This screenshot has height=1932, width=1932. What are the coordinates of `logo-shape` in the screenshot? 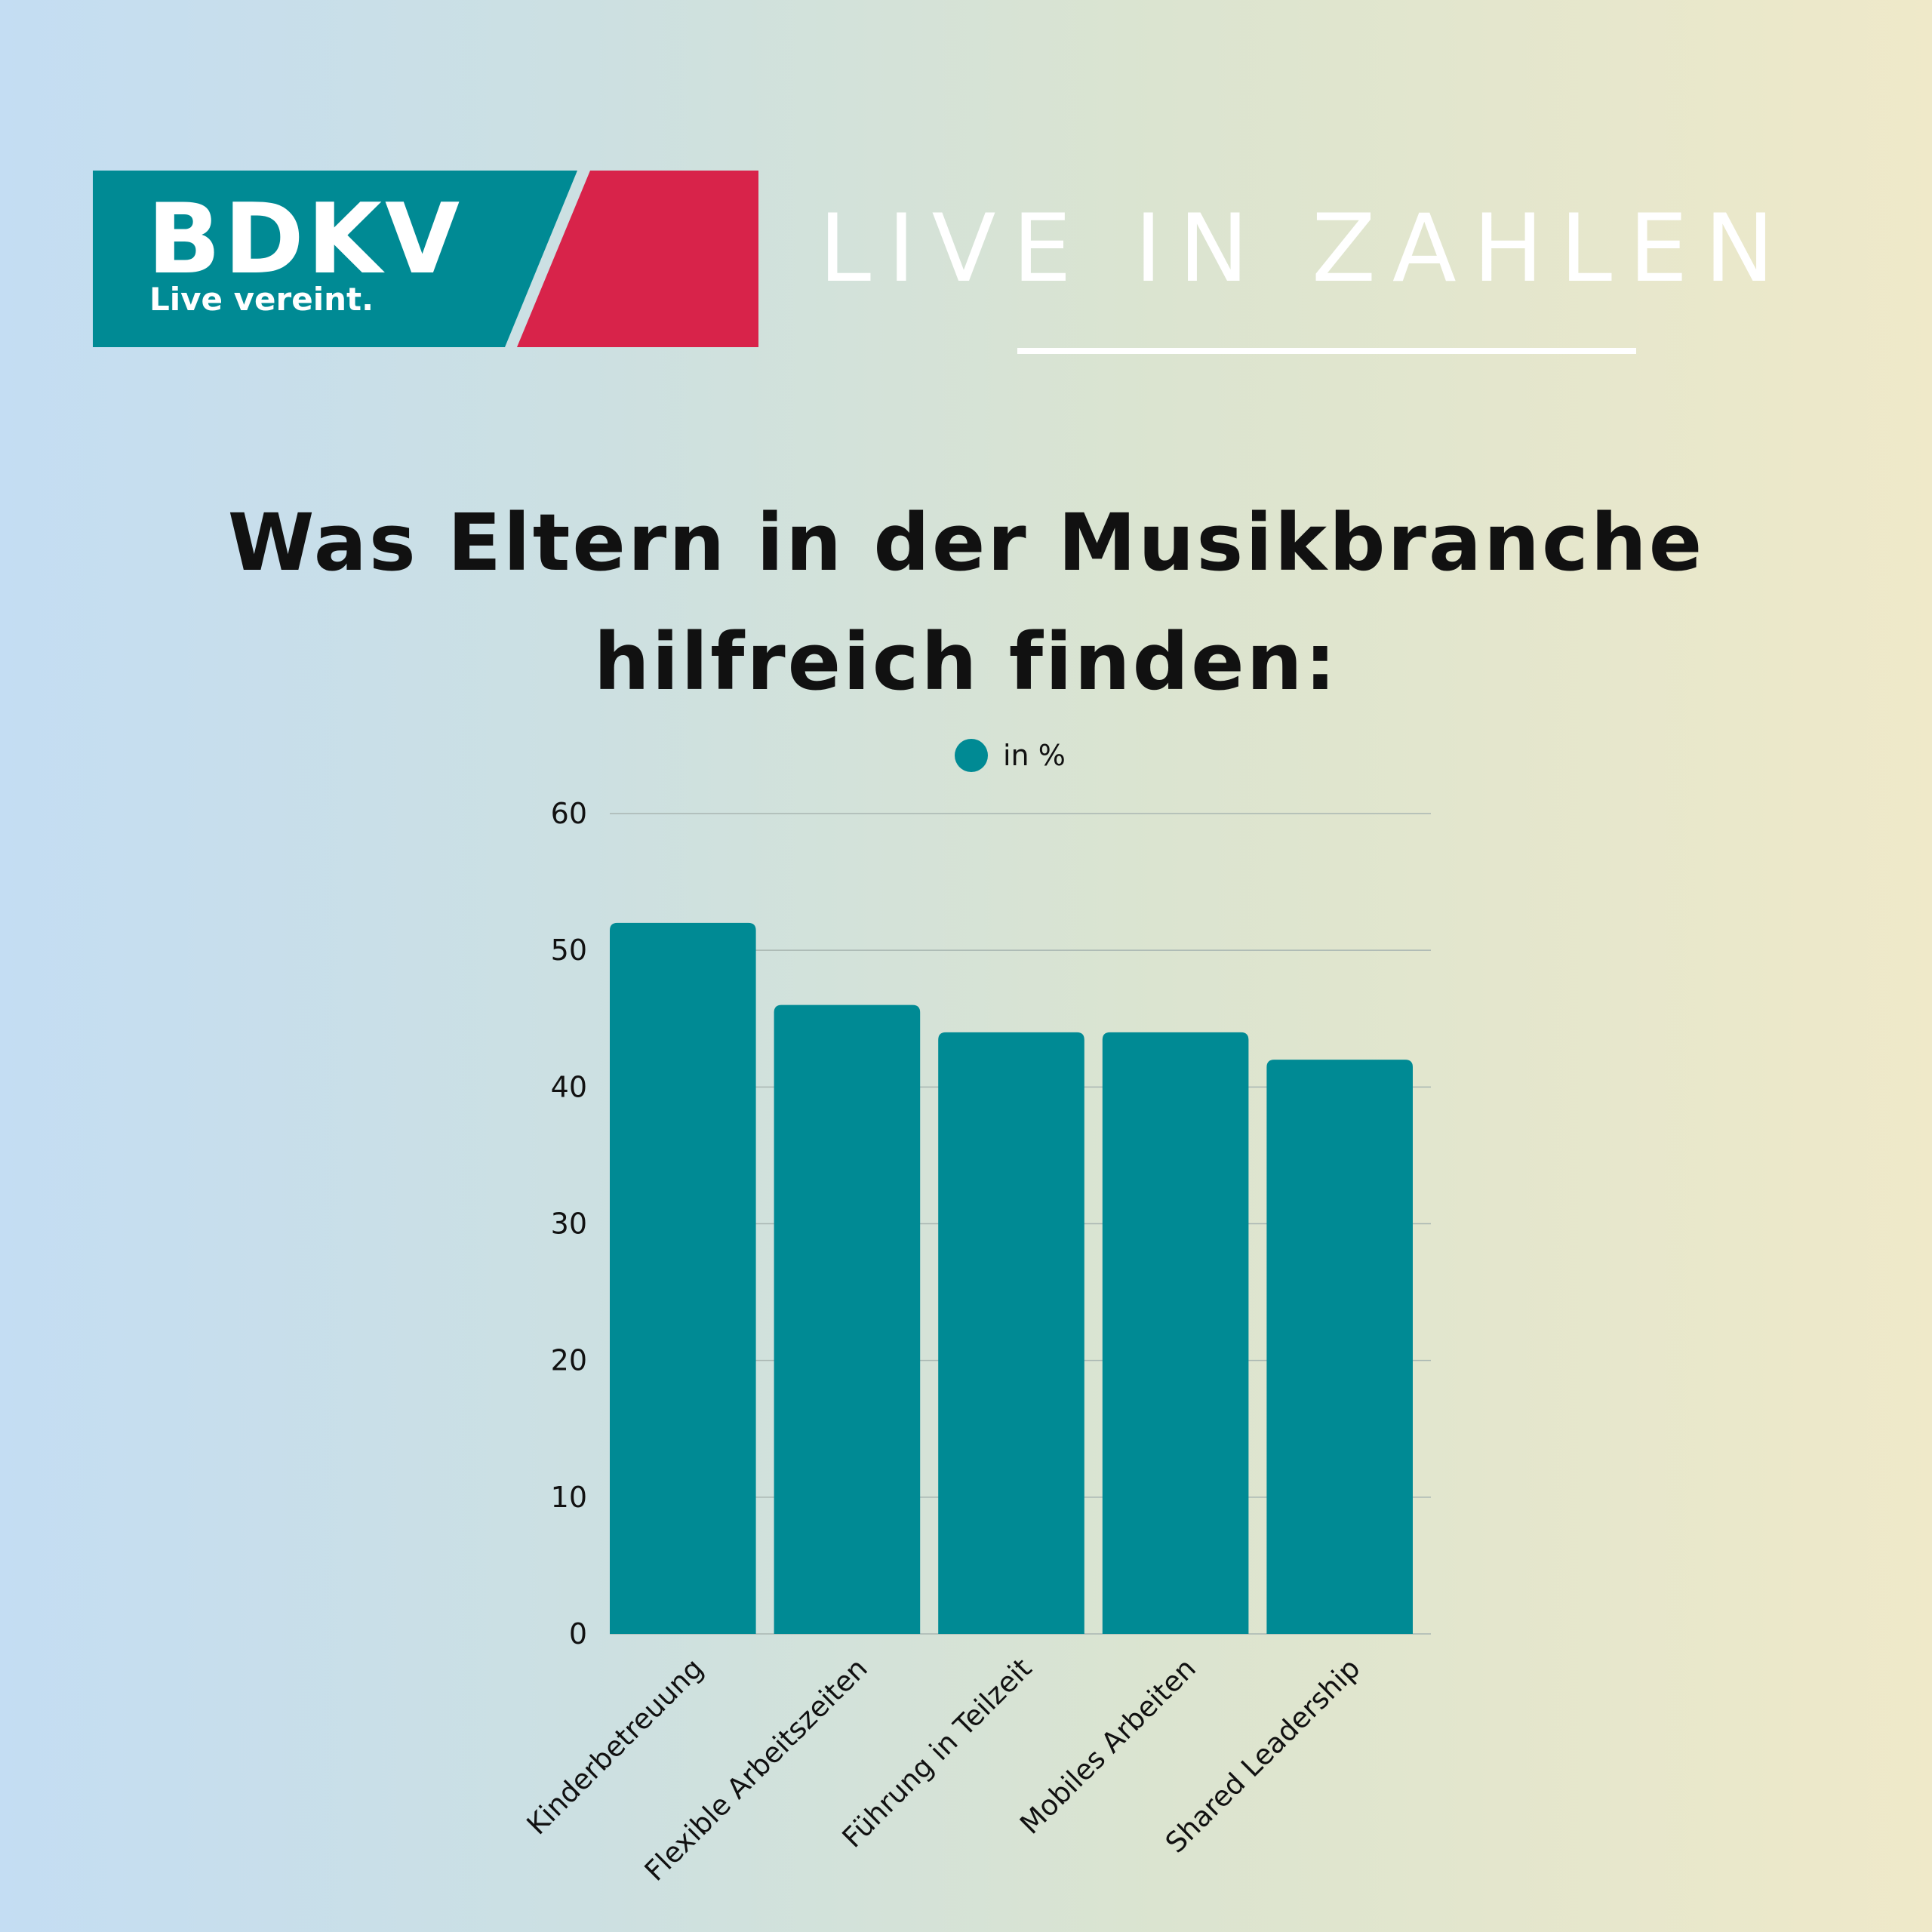 It's located at (425, 259).